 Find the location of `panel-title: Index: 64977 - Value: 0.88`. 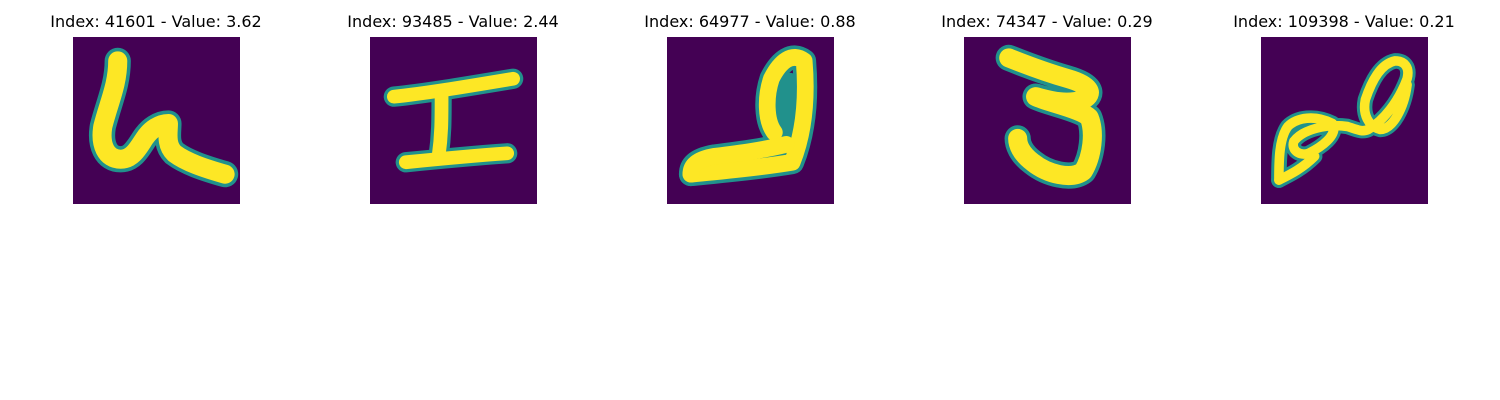

panel-title: Index: 64977 - Value: 0.88 is located at coordinates (750, 21).